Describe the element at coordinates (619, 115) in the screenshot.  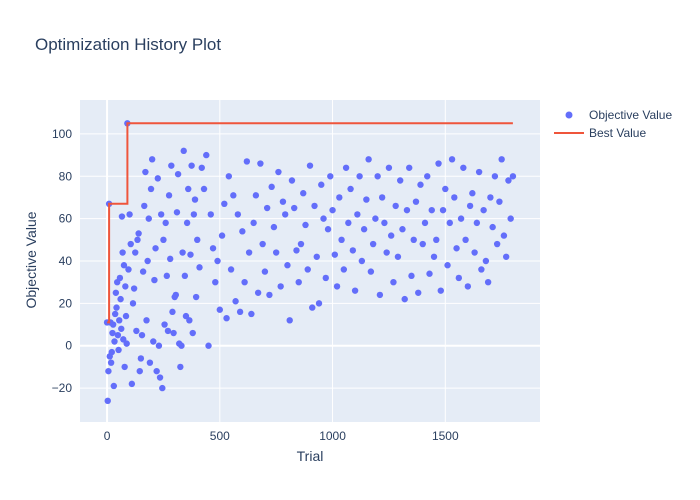
I see `legend-item-objective-value: Objective Value` at that location.